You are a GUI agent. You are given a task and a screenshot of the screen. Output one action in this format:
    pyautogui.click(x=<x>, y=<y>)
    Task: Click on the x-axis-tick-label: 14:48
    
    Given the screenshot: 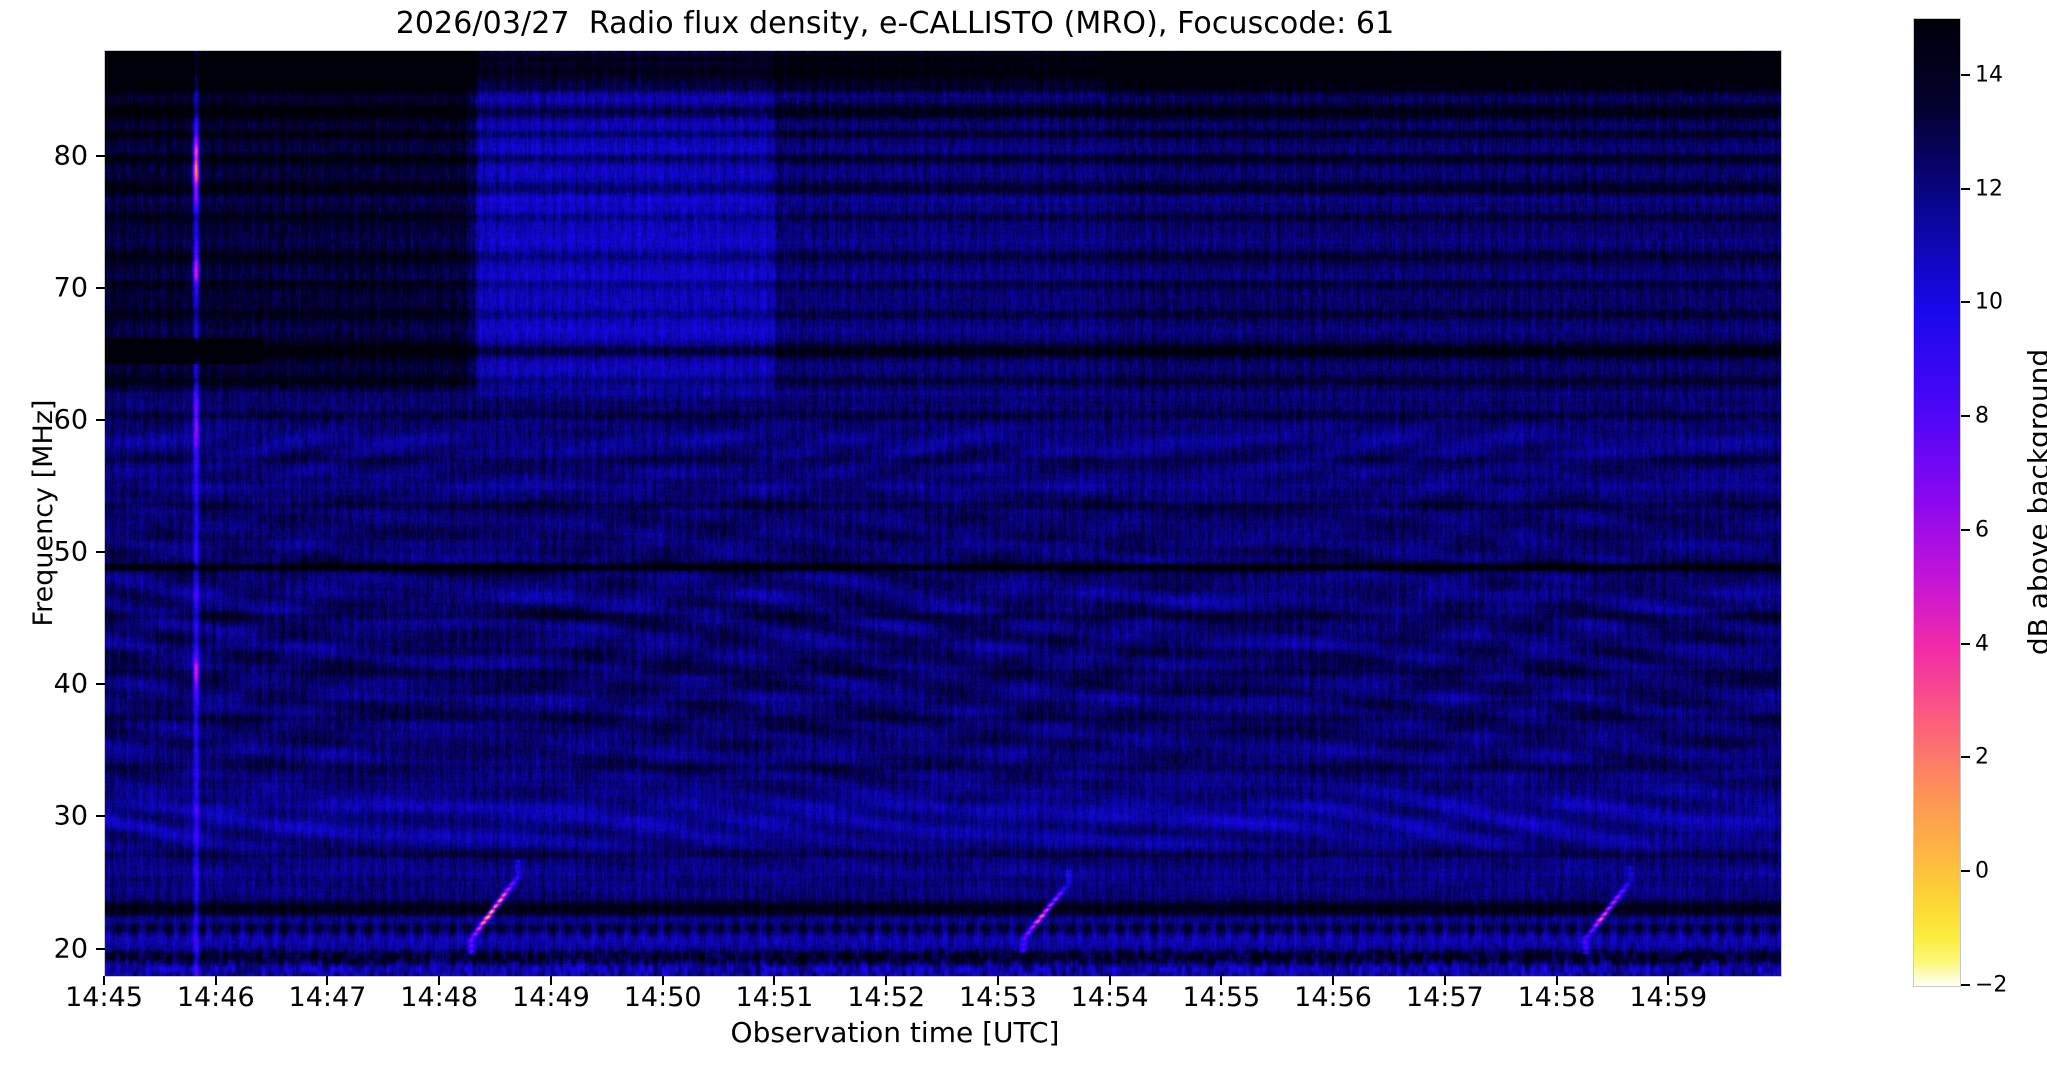 What is the action you would take?
    pyautogui.click(x=439, y=997)
    